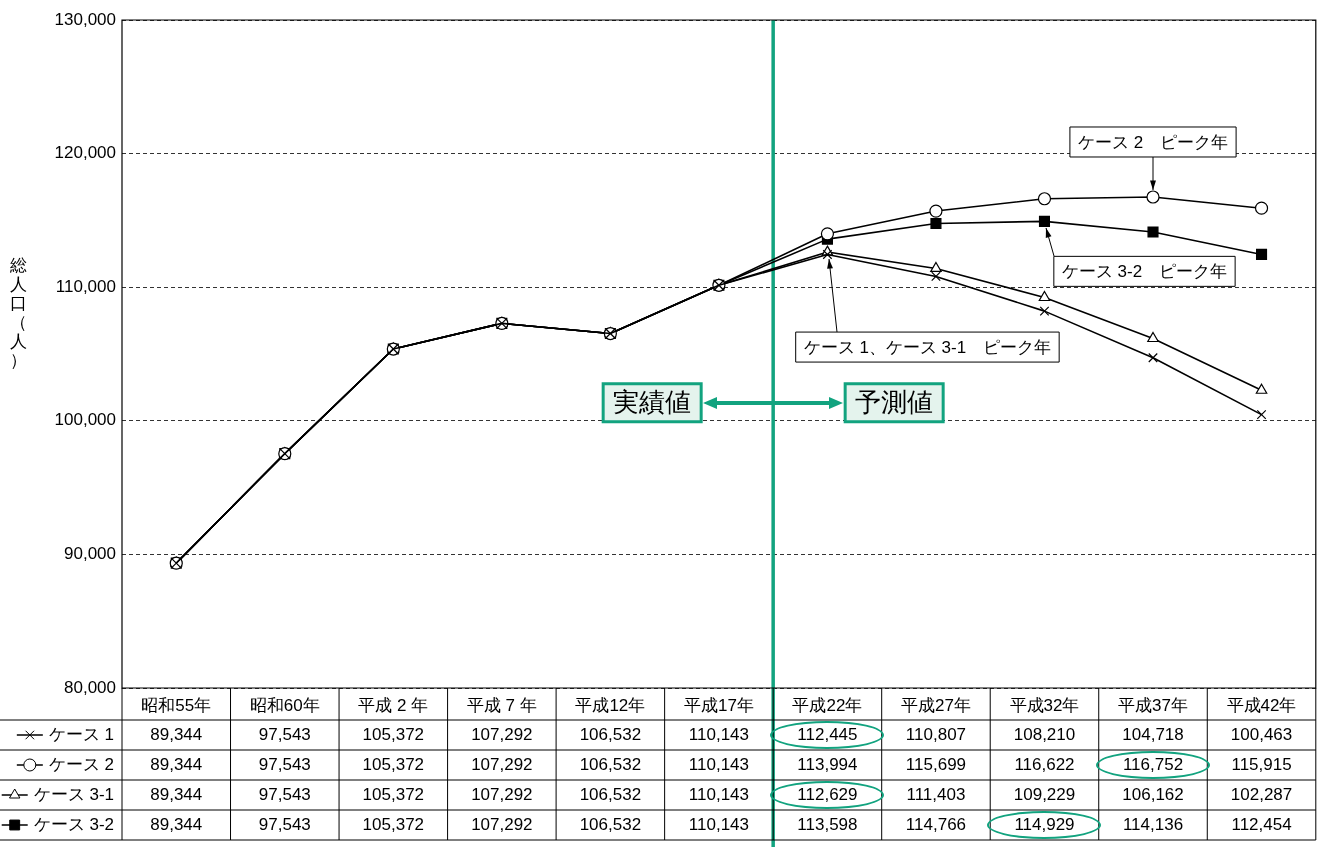  Describe the element at coordinates (73, 794) in the screenshot. I see `legend-label: ケース 3-1` at that location.